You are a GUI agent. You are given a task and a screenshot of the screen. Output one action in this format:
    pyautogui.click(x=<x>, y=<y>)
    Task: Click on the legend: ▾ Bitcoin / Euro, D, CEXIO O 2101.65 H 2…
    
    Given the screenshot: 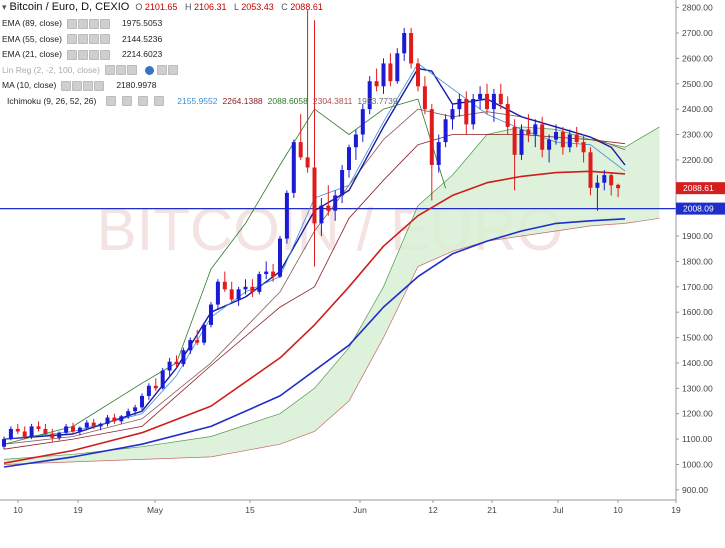 What is the action you would take?
    pyautogui.click(x=200, y=54)
    